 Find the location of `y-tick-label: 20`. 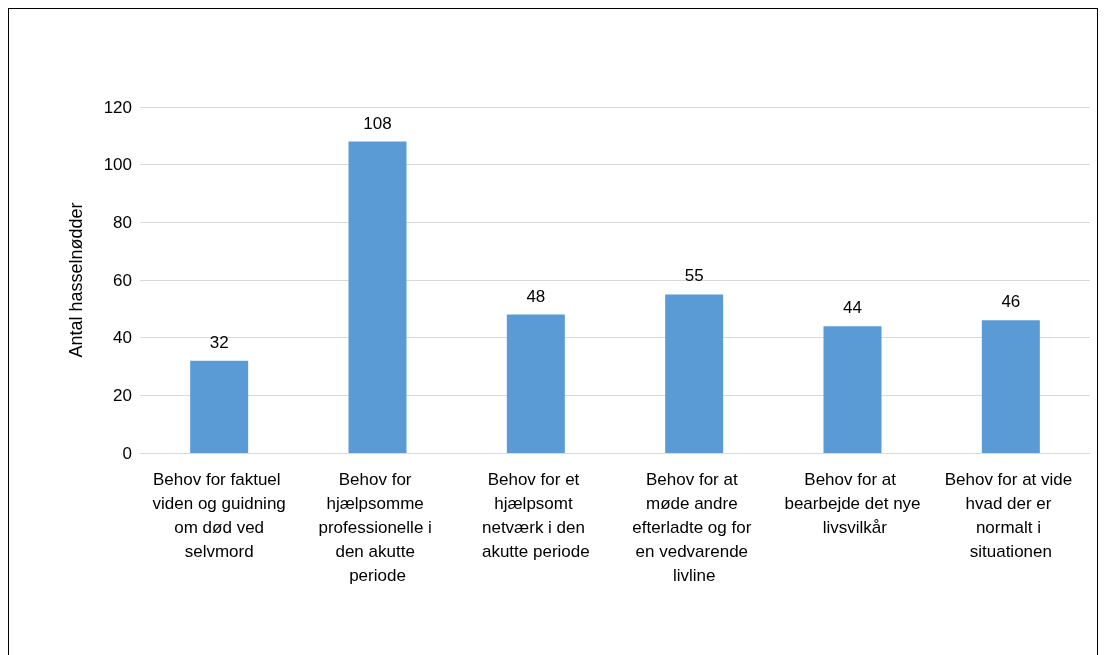

y-tick-label: 20 is located at coordinates (122, 395).